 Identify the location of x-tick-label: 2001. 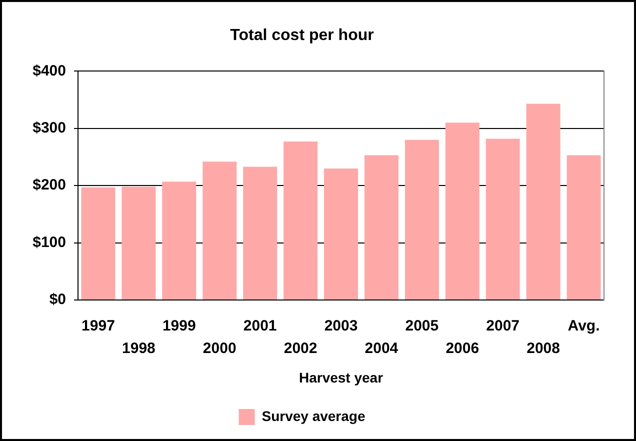
(260, 325).